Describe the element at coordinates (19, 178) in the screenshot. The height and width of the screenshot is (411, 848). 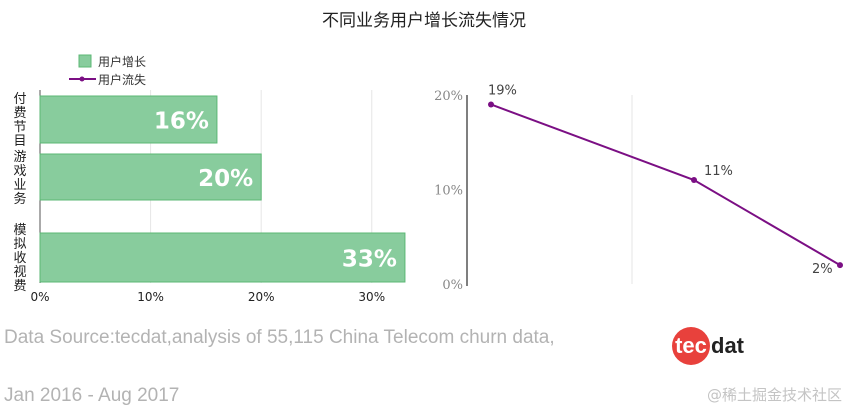
I see `bar-category-label: 游戏业务` at that location.